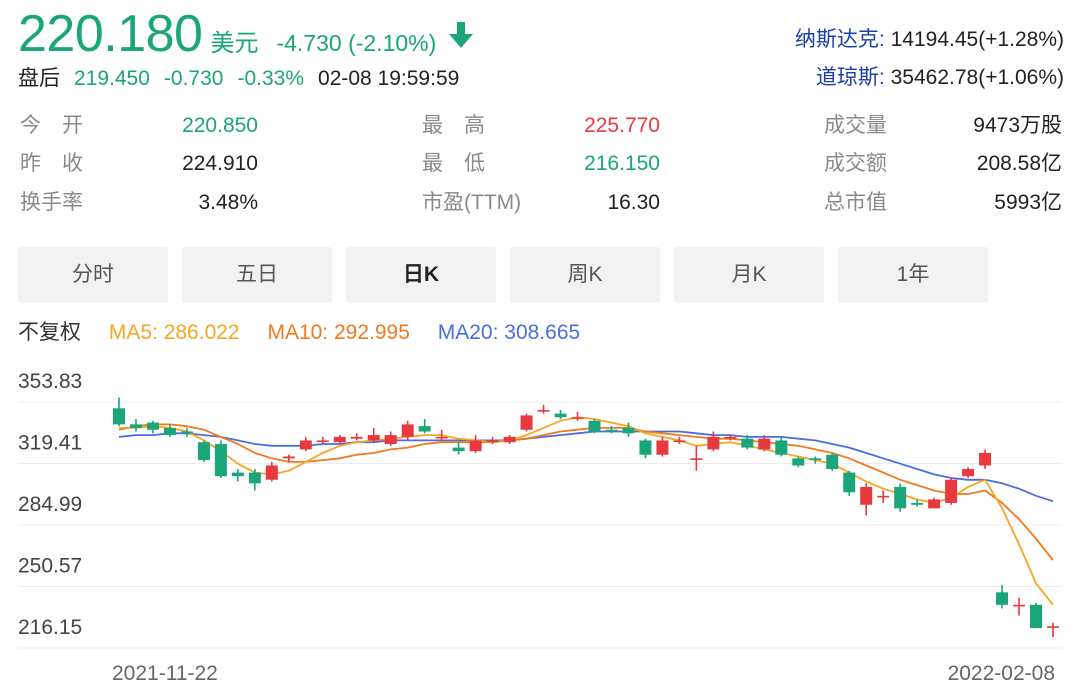 This screenshot has width=1080, height=698. Describe the element at coordinates (110, 34) in the screenshot. I see `last-price: 220.180` at that location.